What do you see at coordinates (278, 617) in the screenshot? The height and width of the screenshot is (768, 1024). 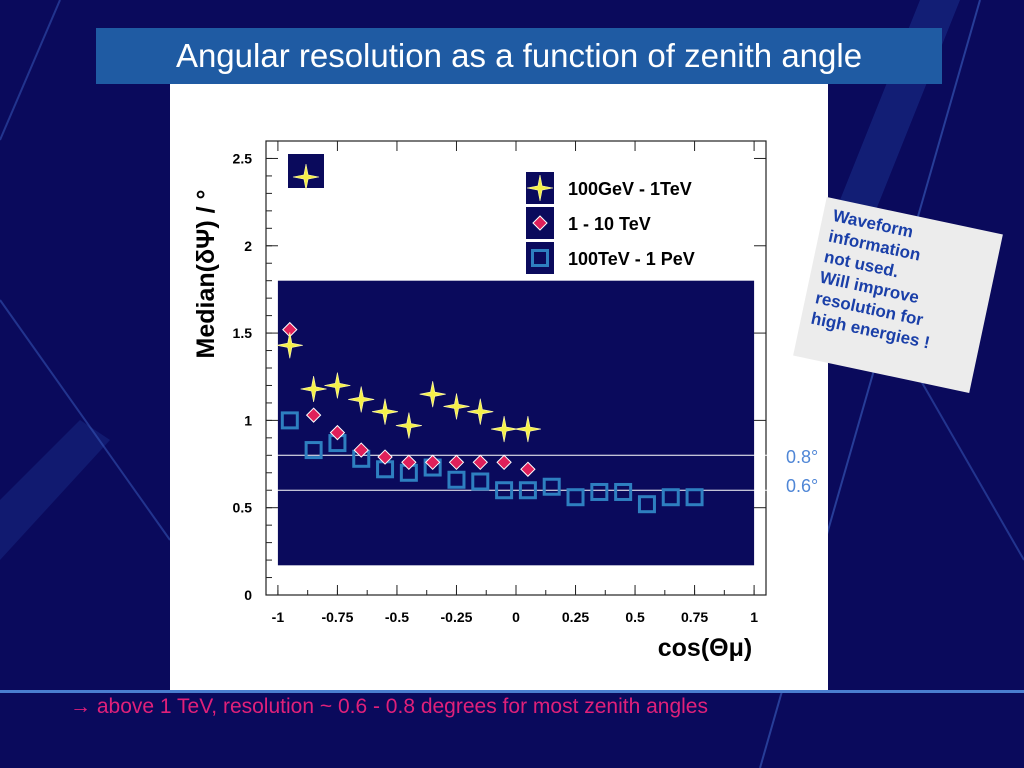 I see `x-tick-label: -1` at bounding box center [278, 617].